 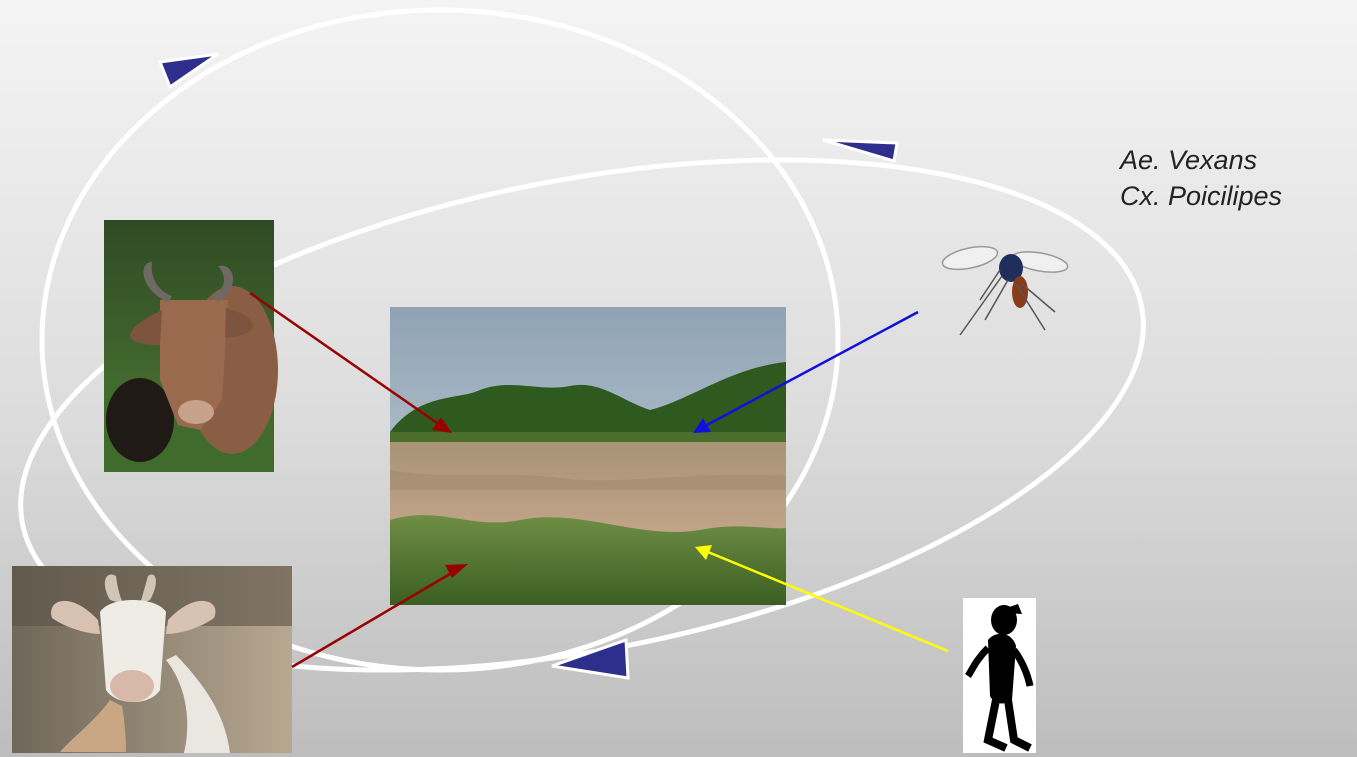 What do you see at coordinates (1005, 290) in the screenshot?
I see `mosquito-clipart` at bounding box center [1005, 290].